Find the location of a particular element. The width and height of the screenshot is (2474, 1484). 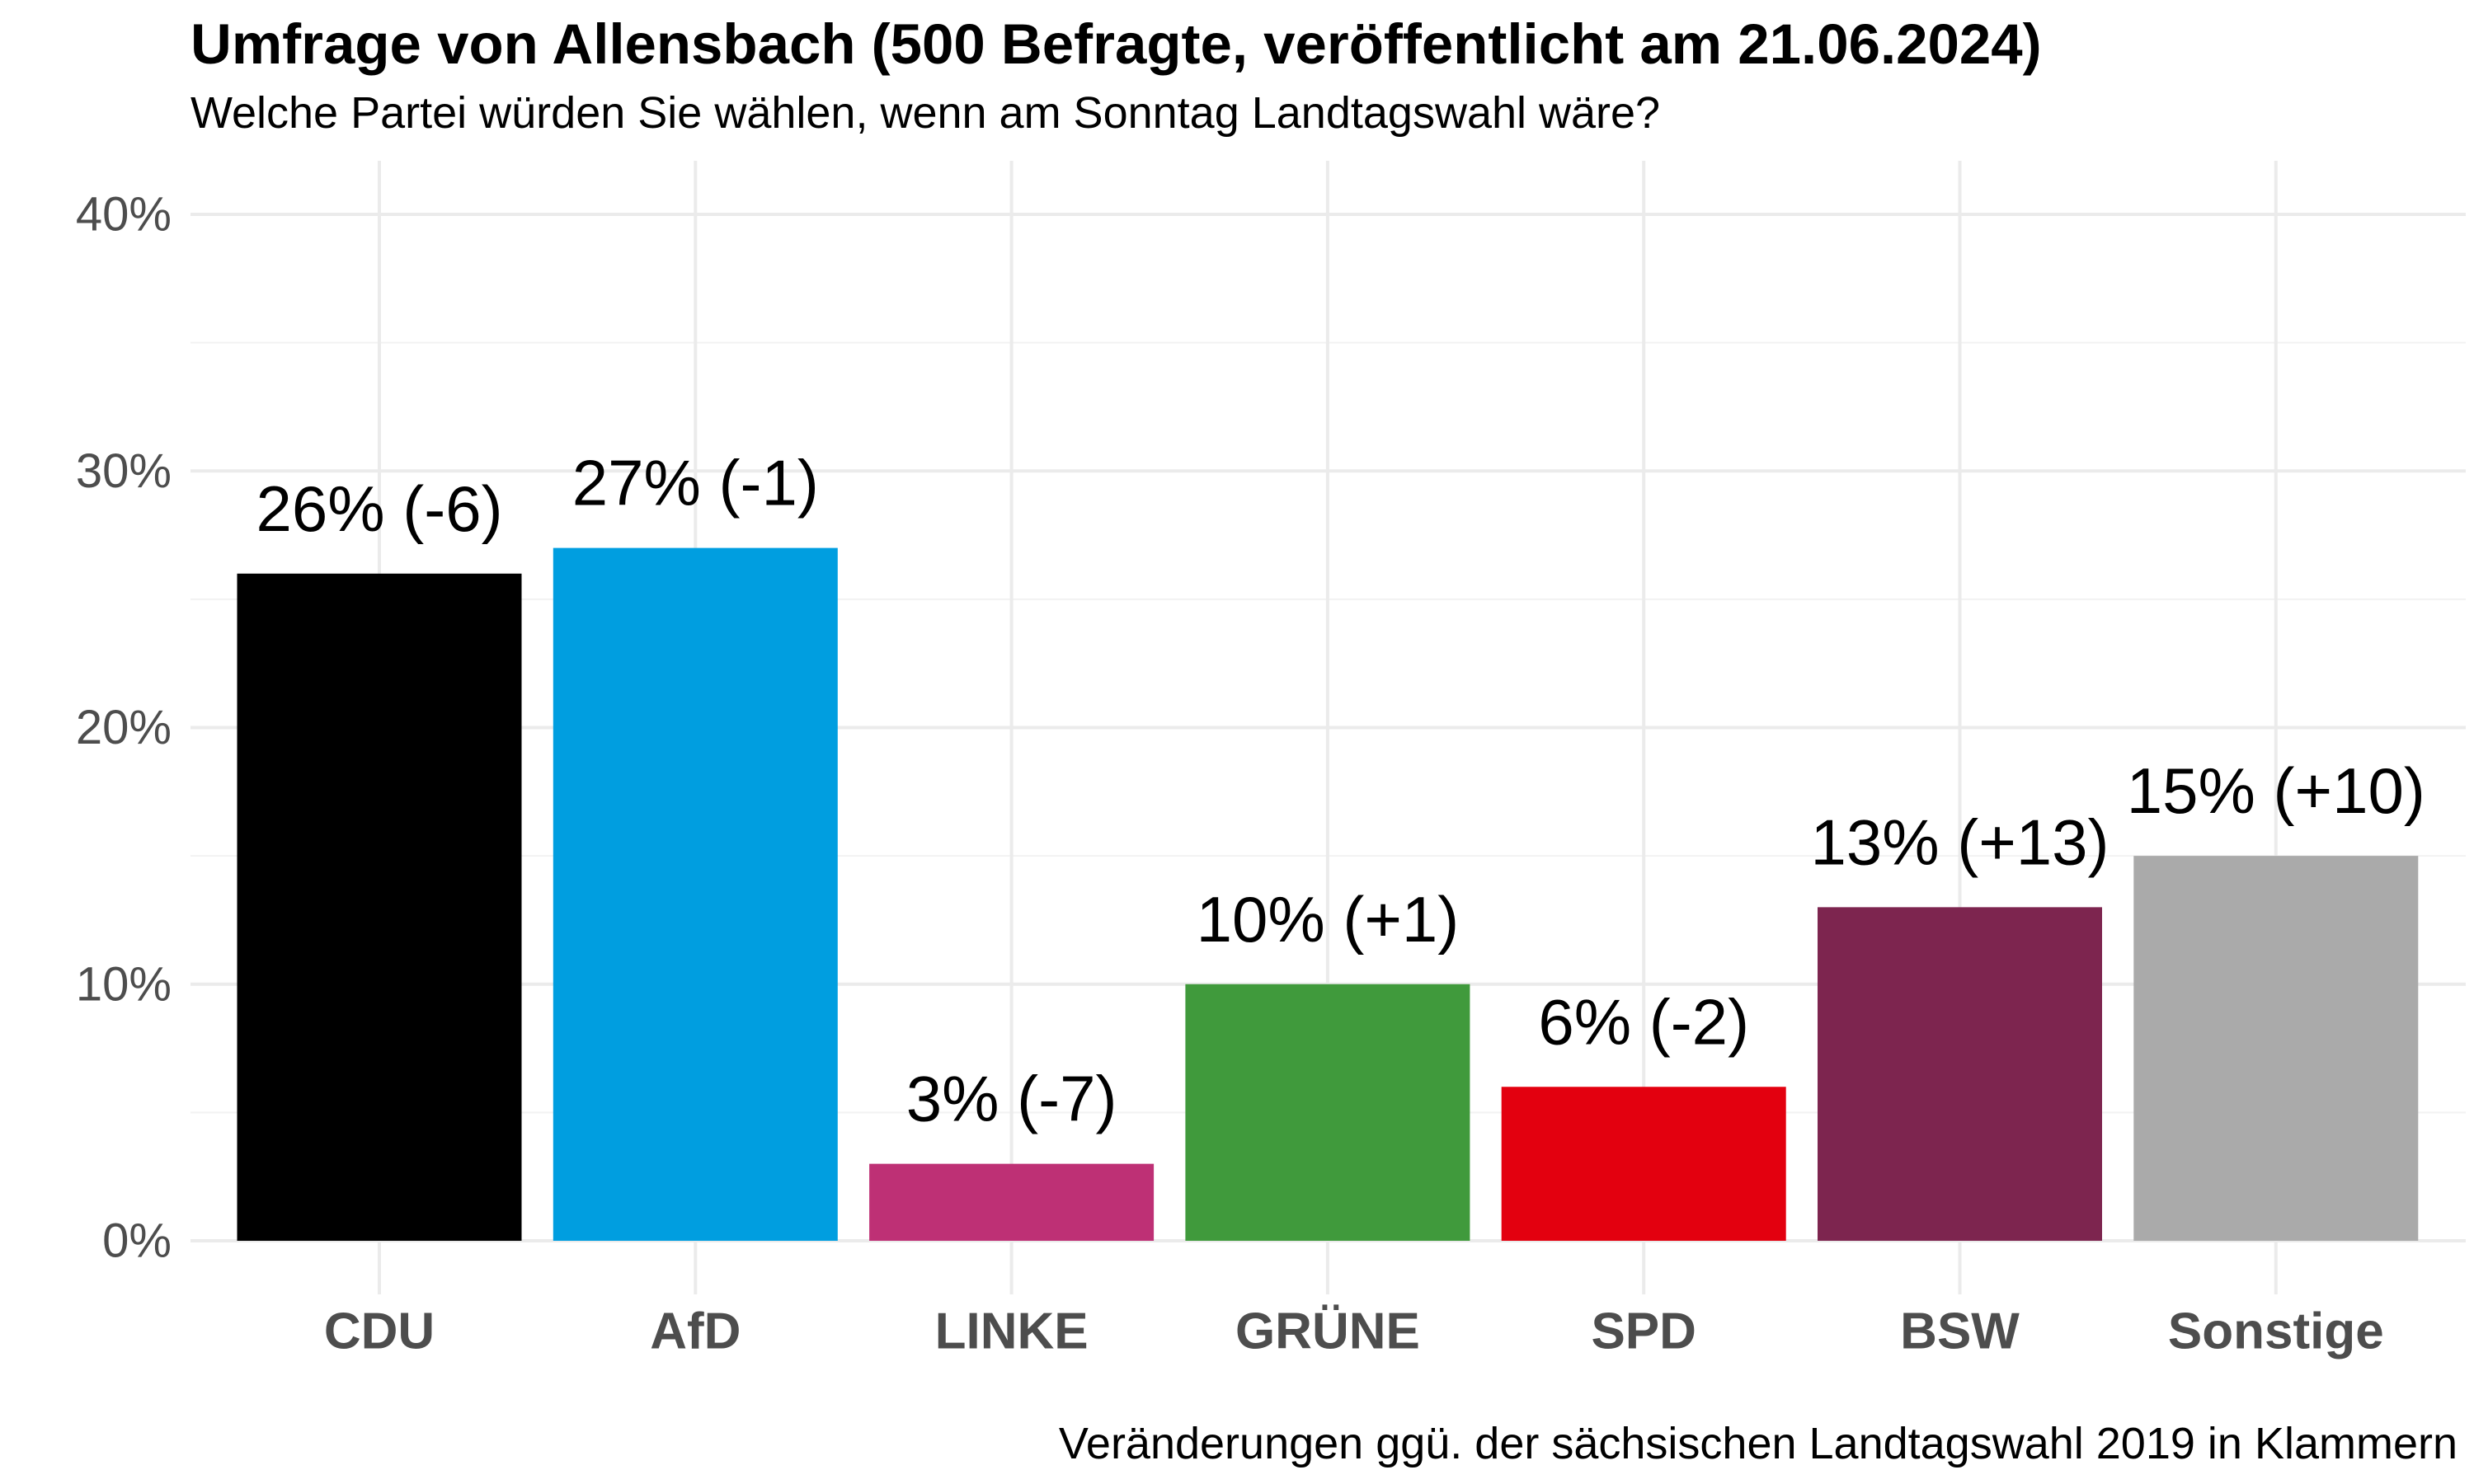

data-label: 10% (+1) is located at coordinates (1328, 919).